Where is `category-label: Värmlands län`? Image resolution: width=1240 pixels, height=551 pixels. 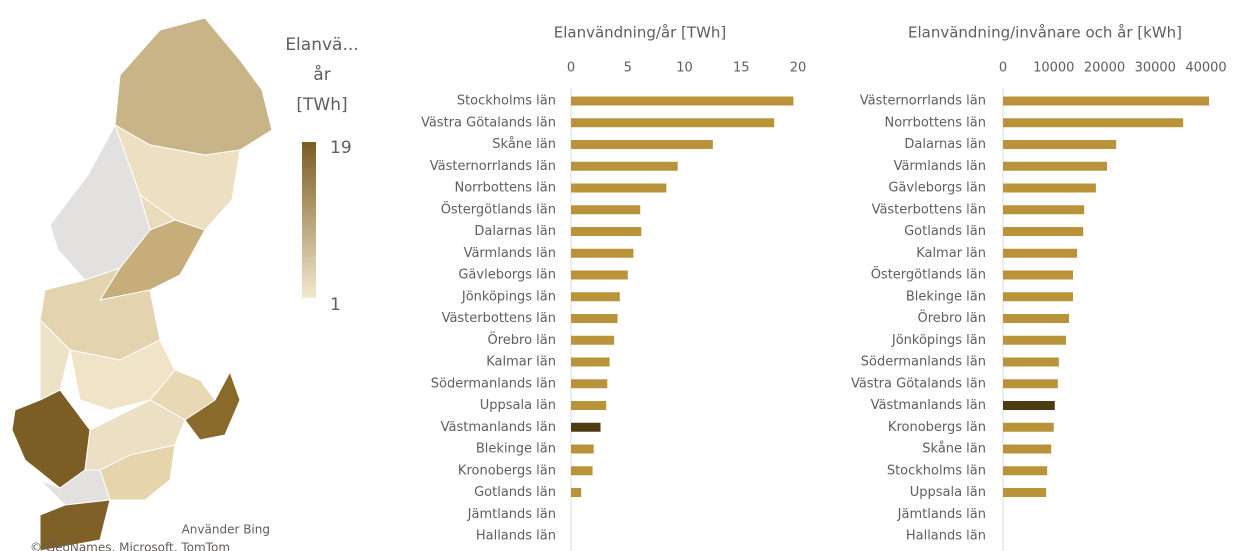 category-label: Värmlands län is located at coordinates (940, 166).